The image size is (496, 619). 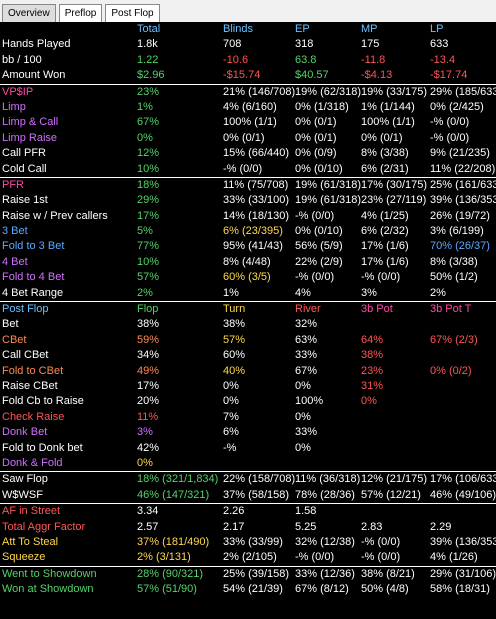 What do you see at coordinates (253, 231) in the screenshot?
I see `stat-value: 6% (23/395)` at bounding box center [253, 231].